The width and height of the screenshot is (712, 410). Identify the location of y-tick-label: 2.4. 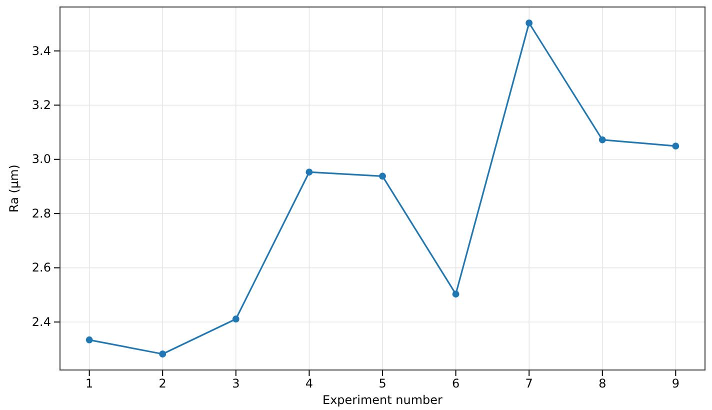
(41, 321).